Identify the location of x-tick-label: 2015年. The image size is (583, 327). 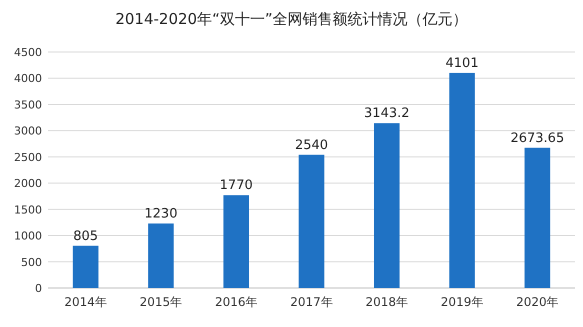
(161, 302).